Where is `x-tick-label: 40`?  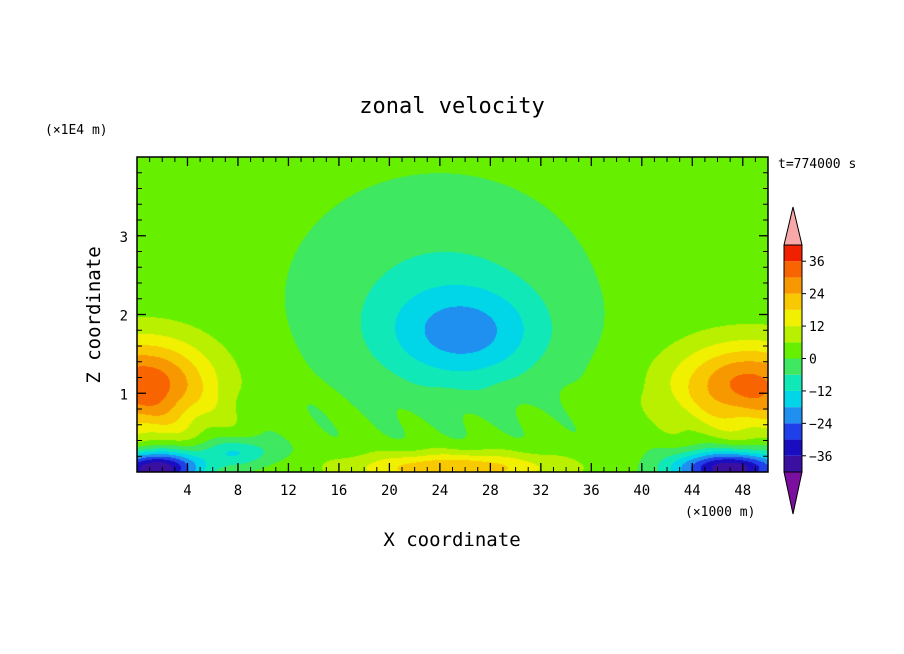
x-tick-label: 40 is located at coordinates (641, 491).